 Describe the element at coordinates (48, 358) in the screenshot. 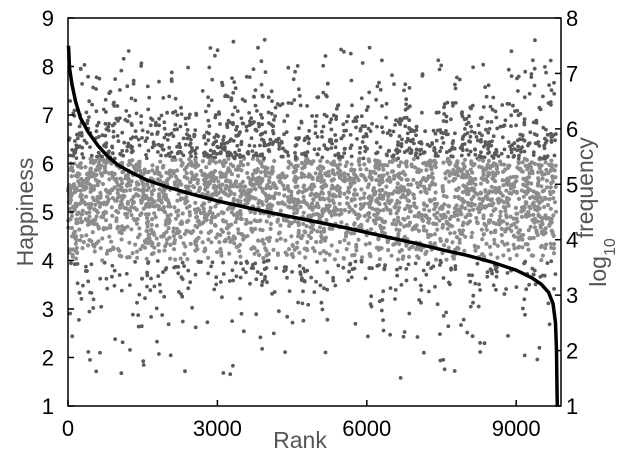

I see `y-left-tick-label: 2` at that location.